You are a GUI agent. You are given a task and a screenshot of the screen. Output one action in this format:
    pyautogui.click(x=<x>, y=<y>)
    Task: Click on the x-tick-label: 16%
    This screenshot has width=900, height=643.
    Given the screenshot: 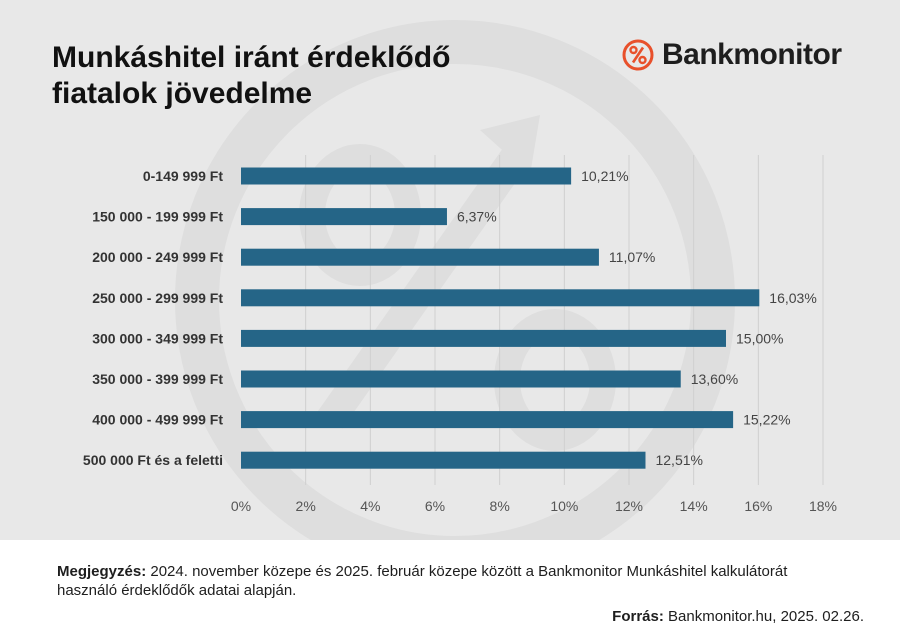 What is the action you would take?
    pyautogui.click(x=758, y=506)
    